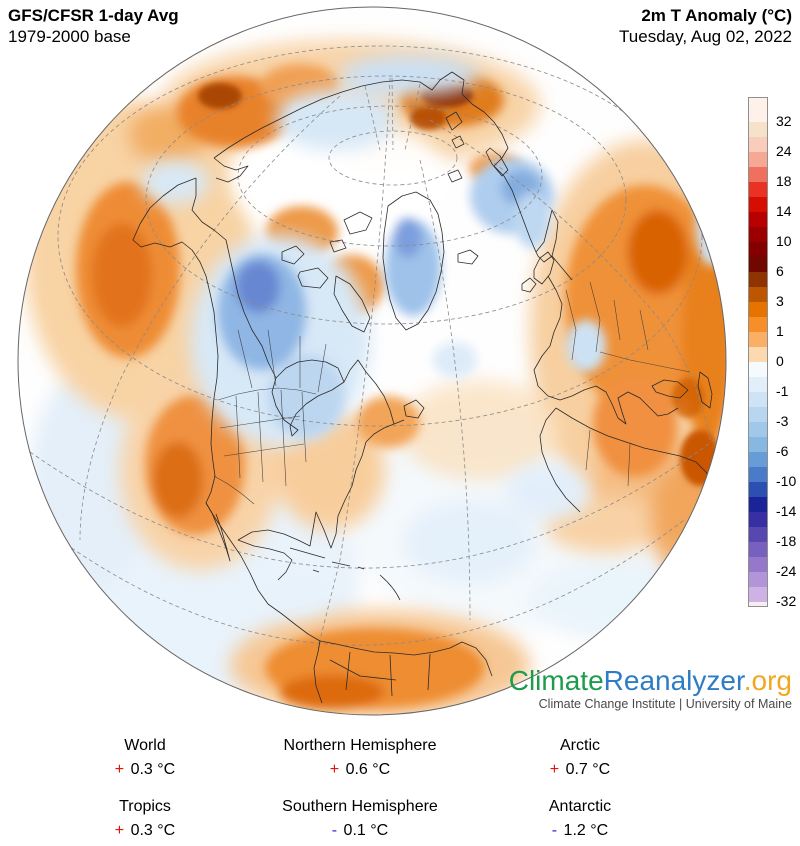  Describe the element at coordinates (784, 181) in the screenshot. I see `colorbar-tick: 18` at that location.